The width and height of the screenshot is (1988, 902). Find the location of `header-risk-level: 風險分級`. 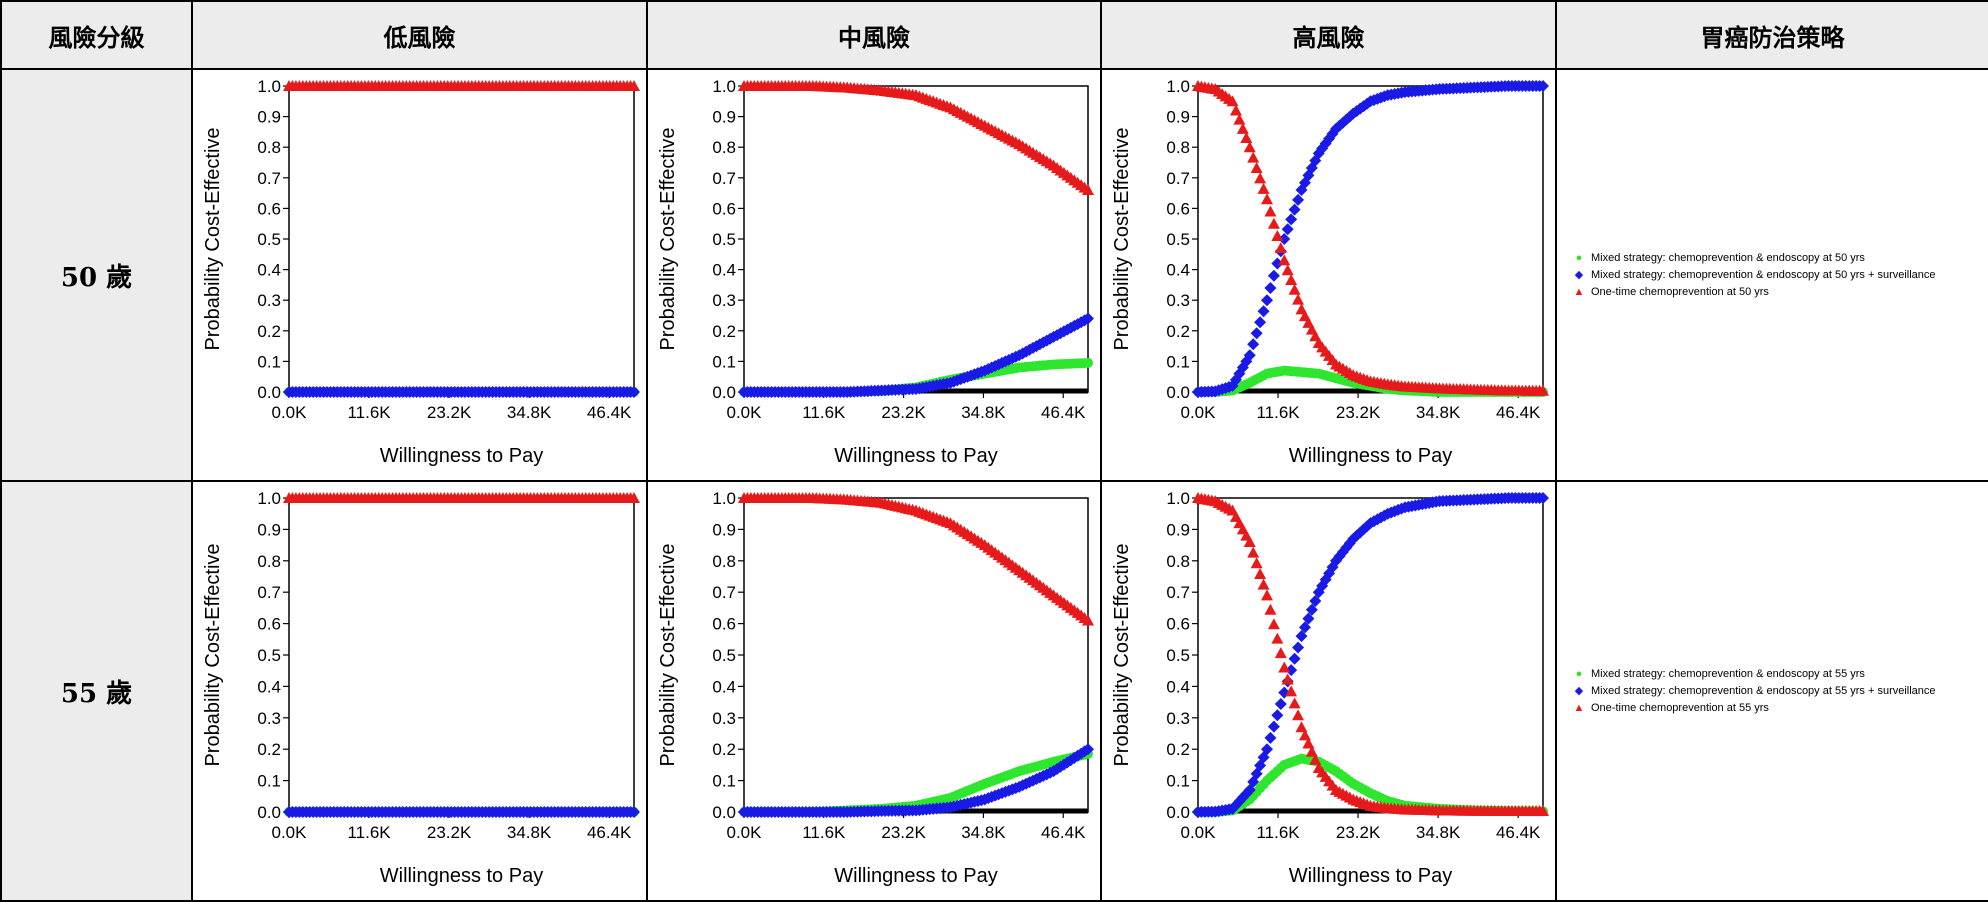

header-risk-level: 風險分級 is located at coordinates (96, 35).